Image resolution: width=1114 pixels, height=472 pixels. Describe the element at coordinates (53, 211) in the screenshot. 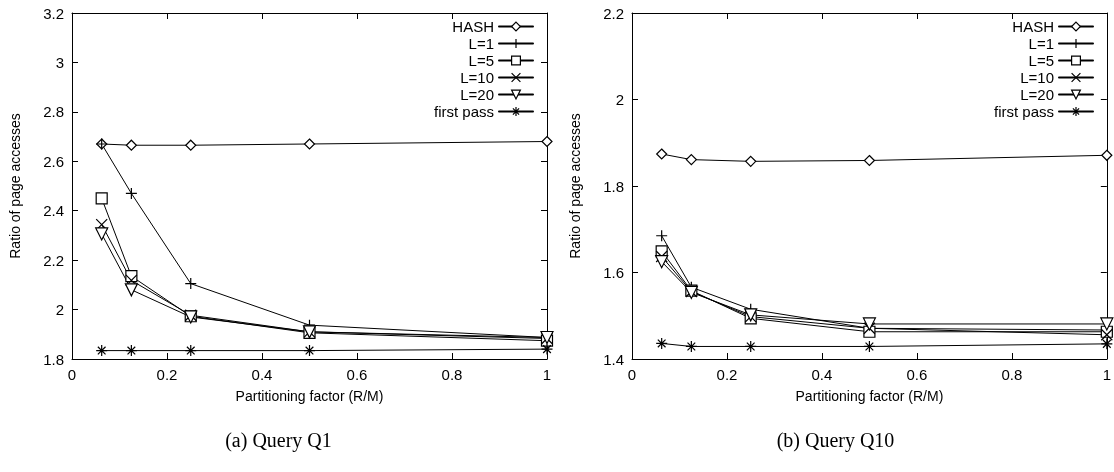

I see `y-tick-label: 2.4` at that location.